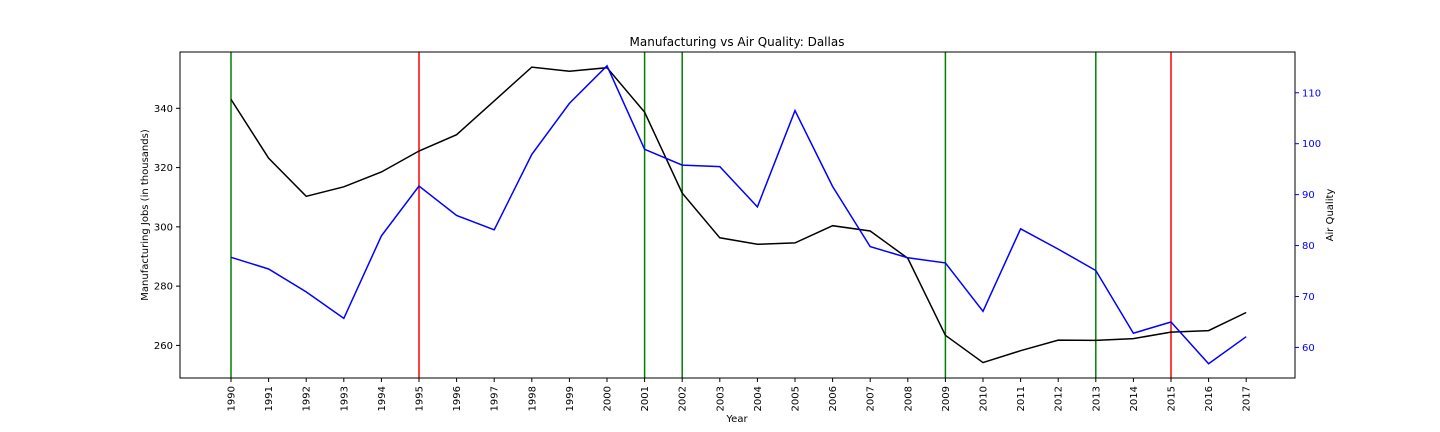 The height and width of the screenshot is (432, 1440). I want to click on y-right-tick-label: 70, so click(1308, 297).